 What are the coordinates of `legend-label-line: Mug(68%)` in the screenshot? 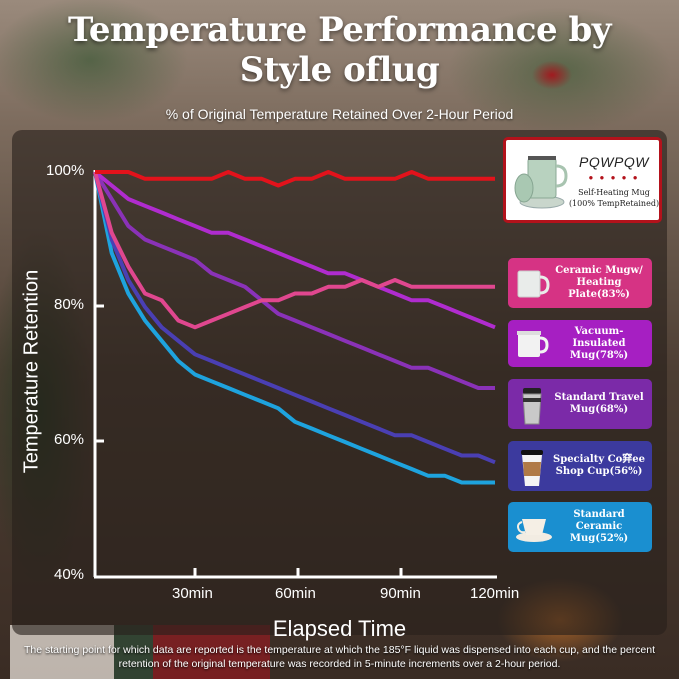 It's located at (599, 409).